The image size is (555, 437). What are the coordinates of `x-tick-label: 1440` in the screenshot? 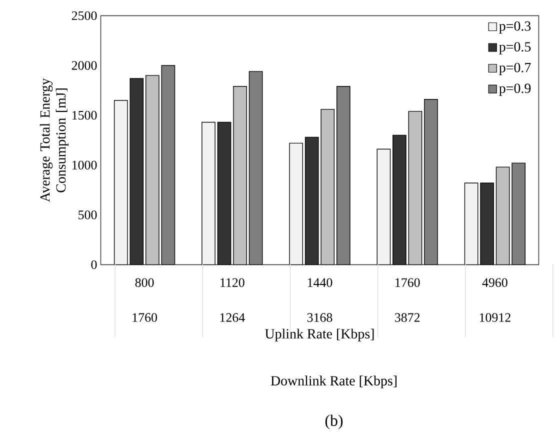 It's located at (320, 282).